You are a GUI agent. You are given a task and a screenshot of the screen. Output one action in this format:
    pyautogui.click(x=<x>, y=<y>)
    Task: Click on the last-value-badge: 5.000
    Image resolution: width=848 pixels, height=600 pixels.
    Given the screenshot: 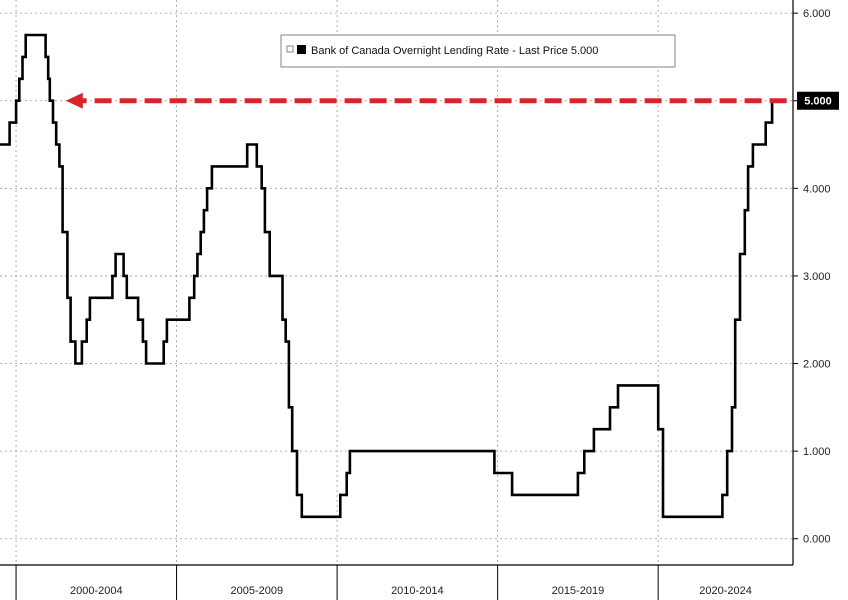 What is the action you would take?
    pyautogui.click(x=818, y=100)
    